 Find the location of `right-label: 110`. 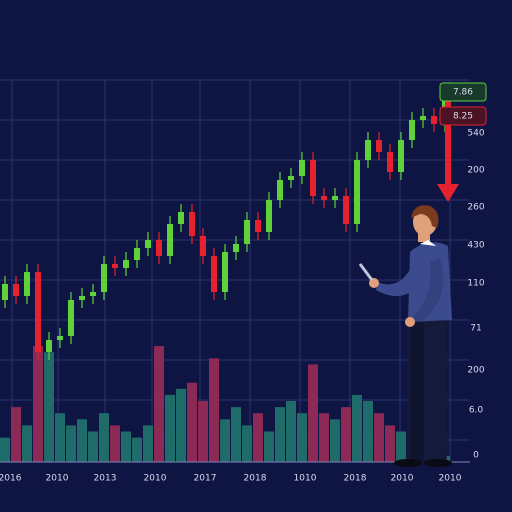

right-label: 110 is located at coordinates (475, 284).